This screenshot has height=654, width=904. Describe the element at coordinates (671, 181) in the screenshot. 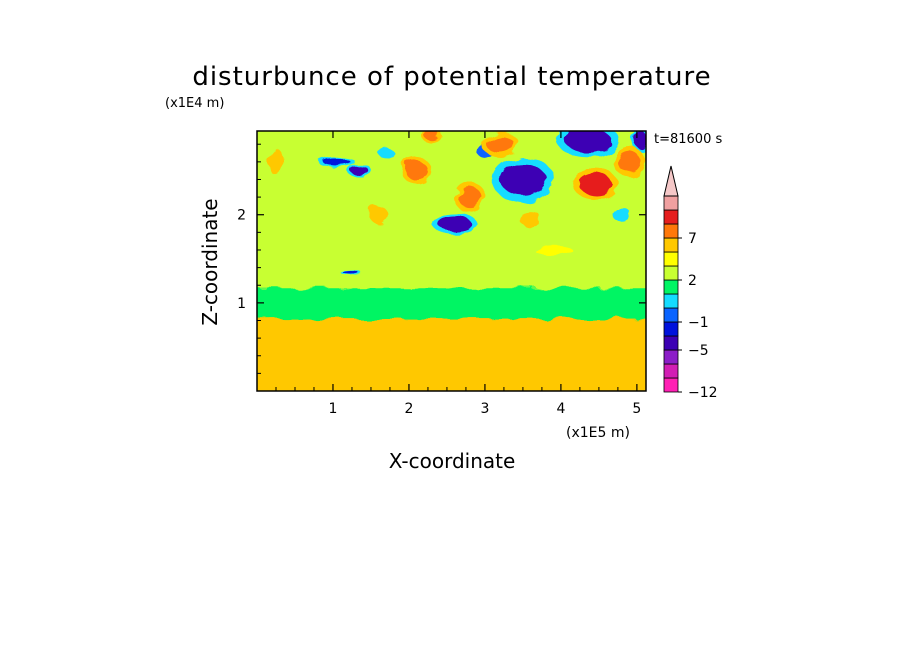

I see `colorbar-arrow` at that location.